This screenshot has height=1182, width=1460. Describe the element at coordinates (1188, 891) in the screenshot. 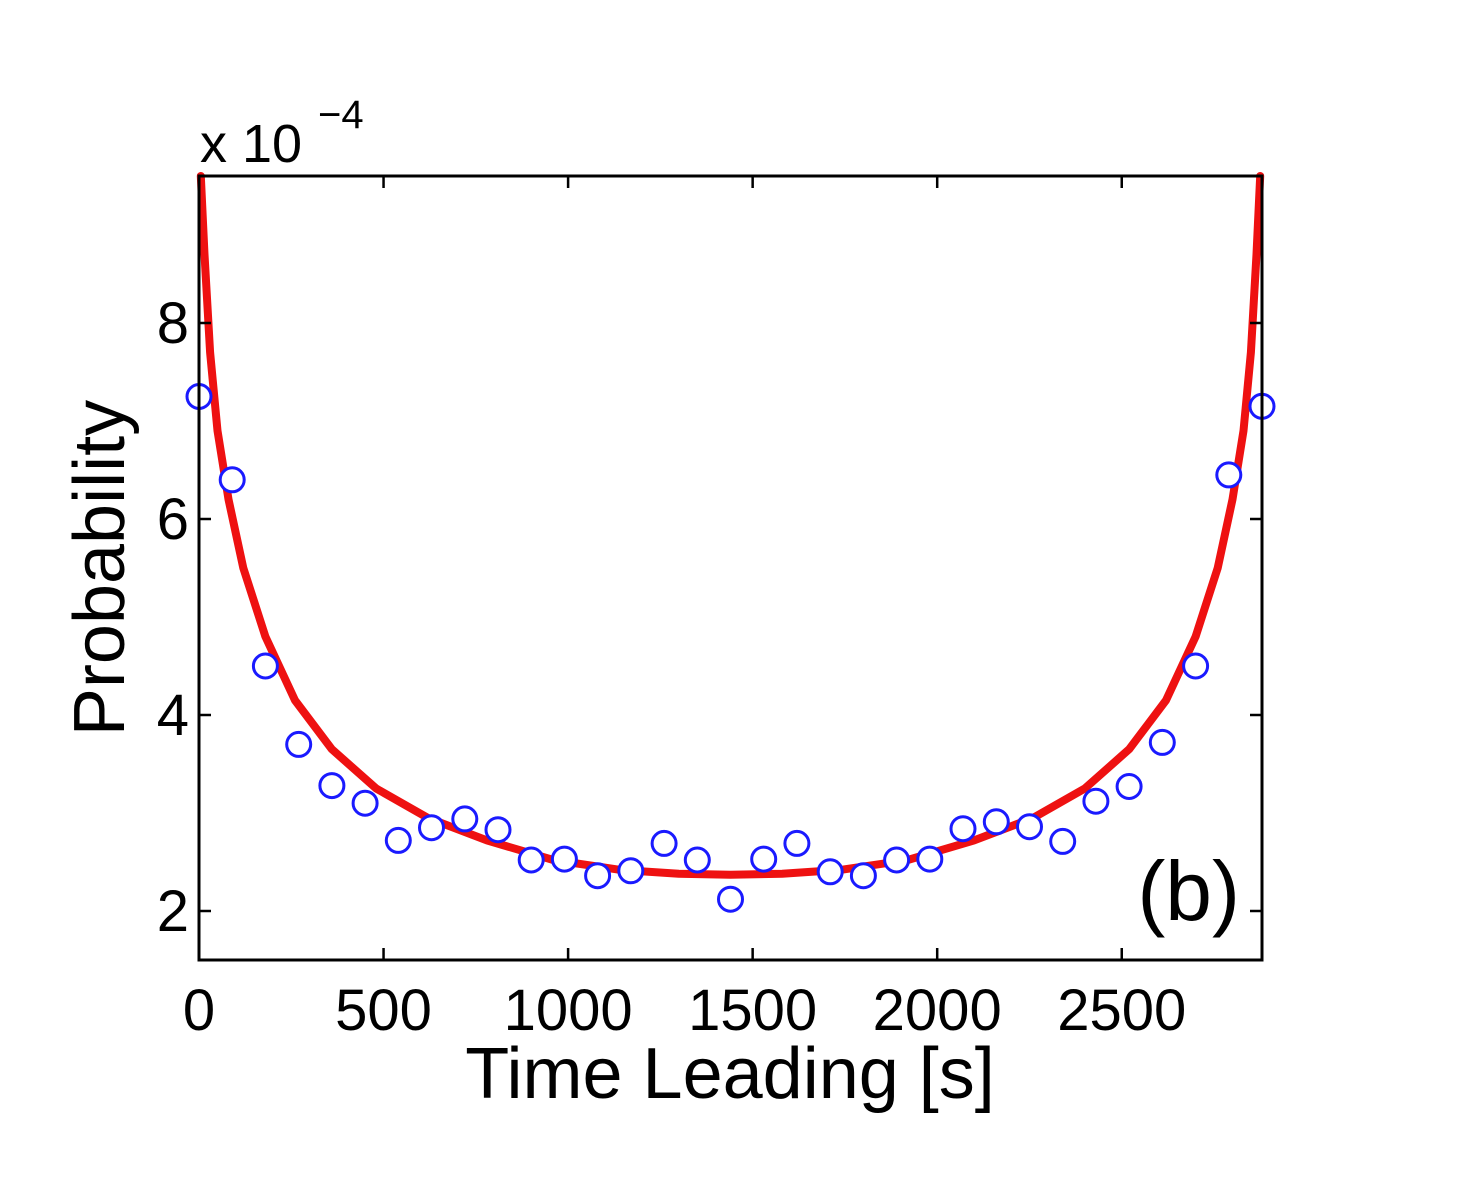

I see `panel-label: (b)` at that location.